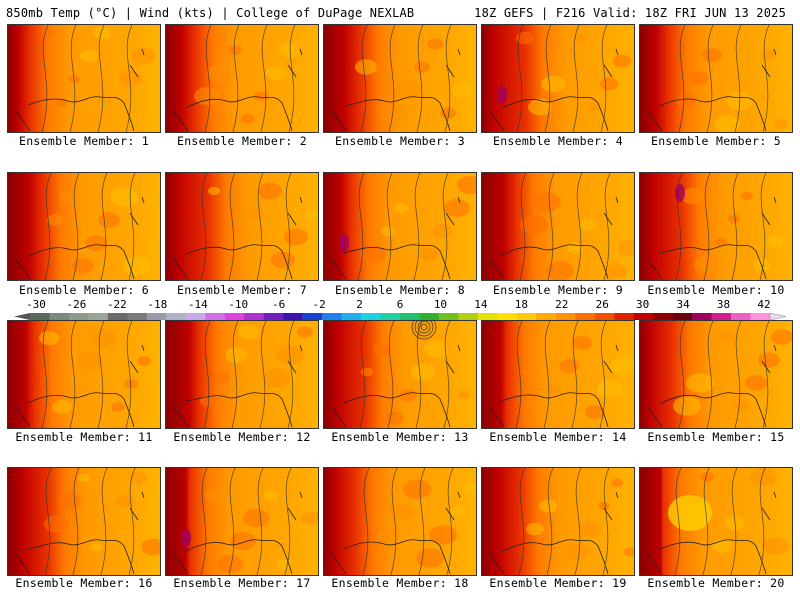 Image resolution: width=800 pixels, height=600 pixels. I want to click on ensemble-member-label: Ensemble Member: 13, so click(400, 437).